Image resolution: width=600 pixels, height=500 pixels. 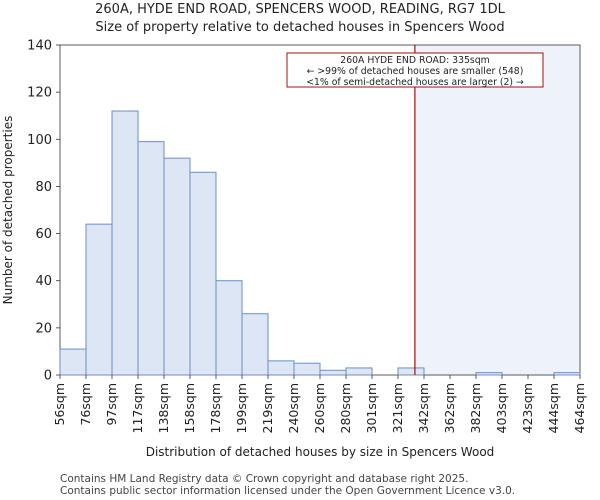 What do you see at coordinates (43, 187) in the screenshot?
I see `y-tick-label-80: 80` at bounding box center [43, 187].